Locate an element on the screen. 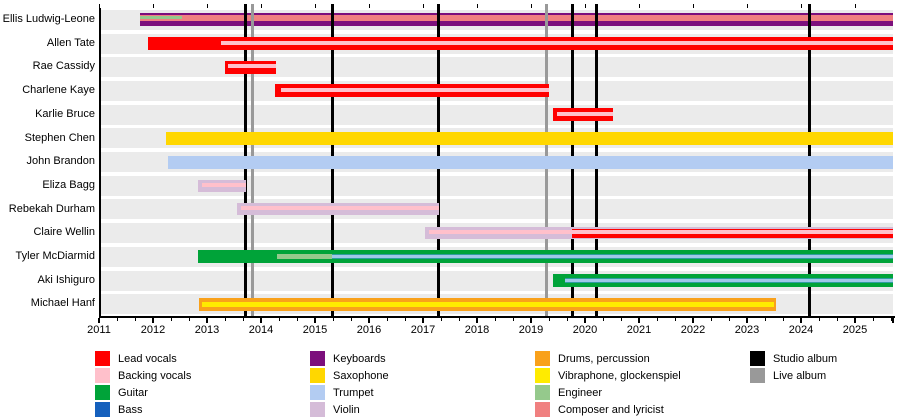  legend-swatch-saxophone is located at coordinates (317, 375).